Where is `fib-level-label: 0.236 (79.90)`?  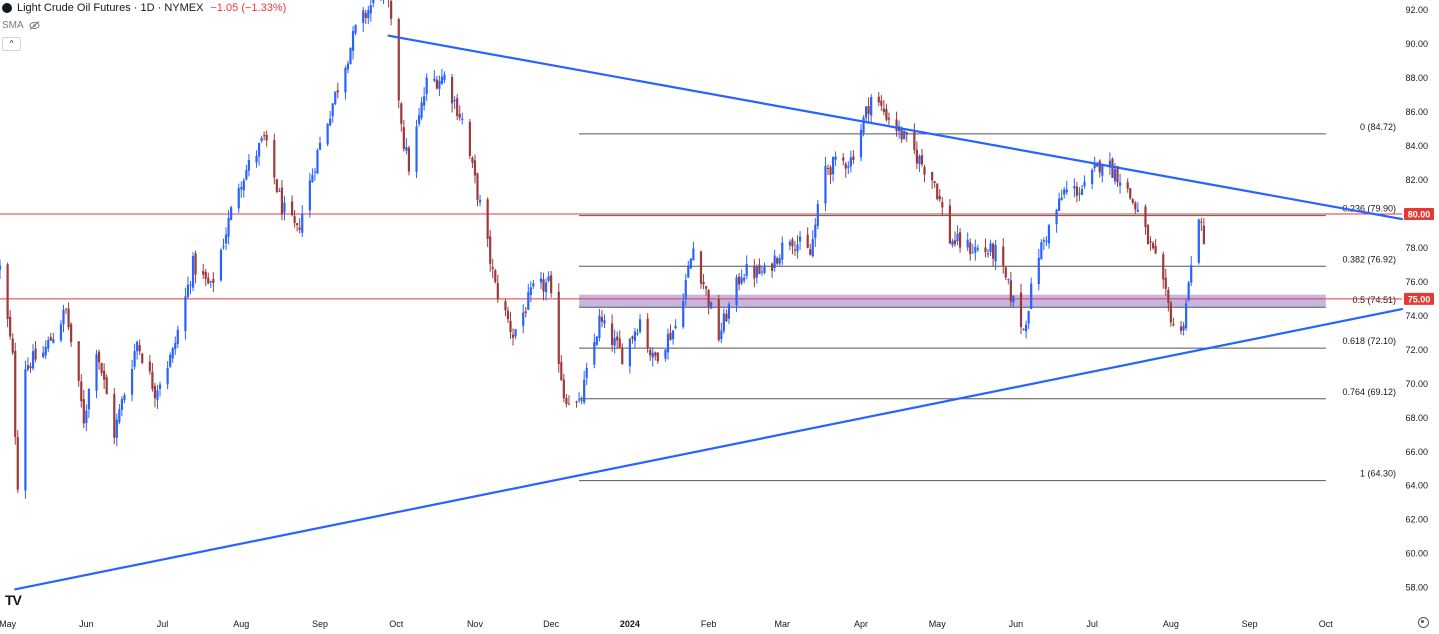
fib-level-label: 0.236 (79.90) is located at coordinates (1369, 209).